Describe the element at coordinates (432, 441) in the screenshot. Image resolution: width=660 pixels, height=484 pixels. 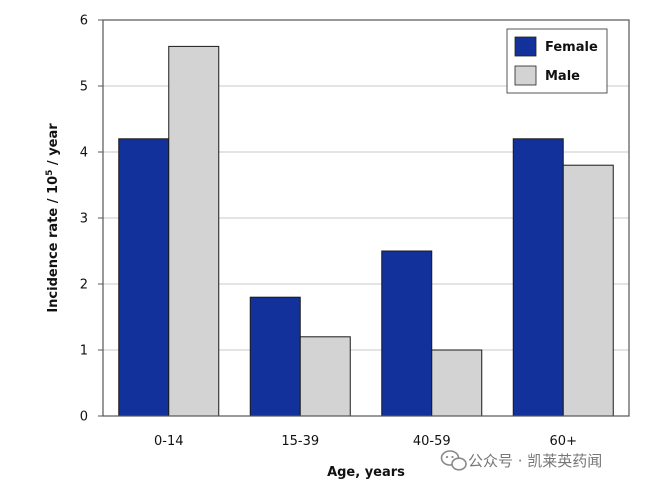
I see `x-tick-label: 40-59` at that location.